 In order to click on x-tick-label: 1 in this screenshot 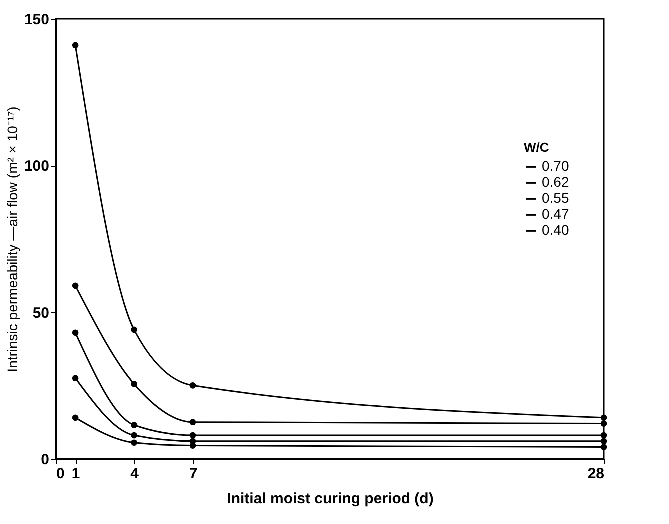, I will do `click(76, 474)`.